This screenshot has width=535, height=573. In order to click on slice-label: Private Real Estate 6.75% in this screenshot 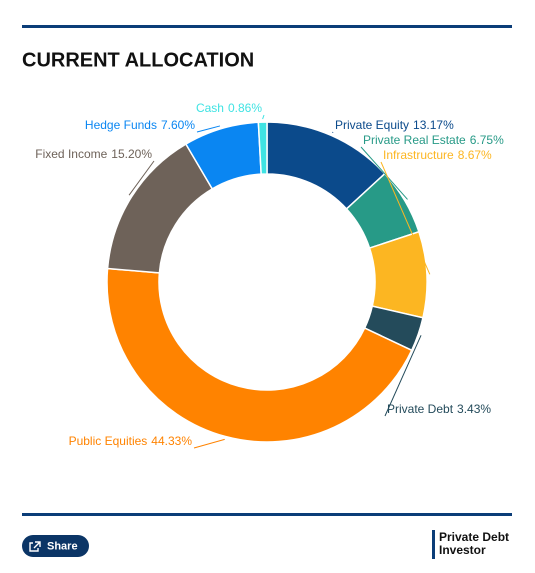, I will do `click(433, 140)`.